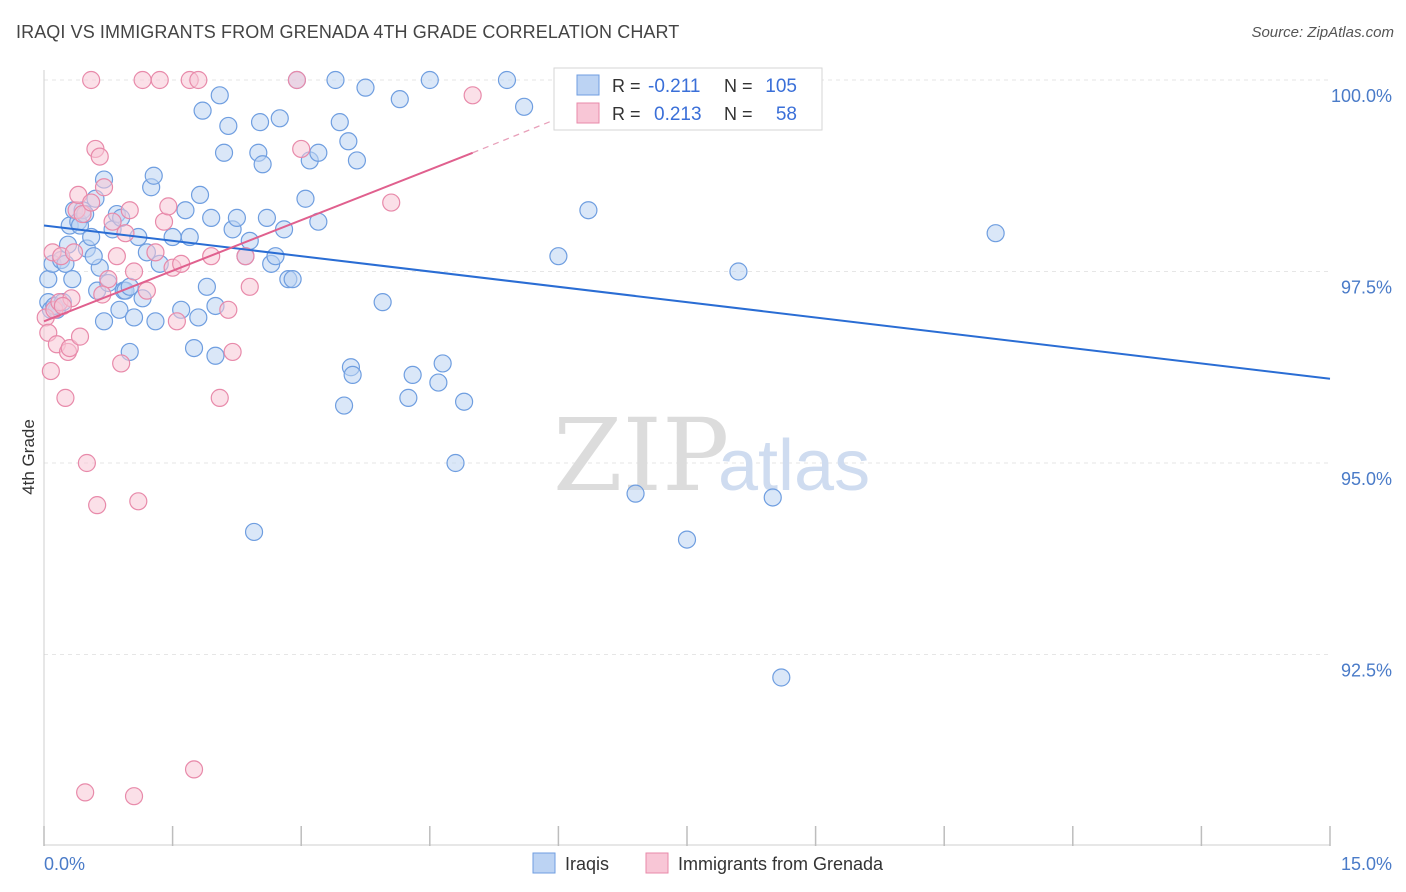 Image resolution: width=1406 pixels, height=892 pixels. Describe the element at coordinates (711, 455) in the screenshot. I see `watermark: ZIP atlas` at that location.